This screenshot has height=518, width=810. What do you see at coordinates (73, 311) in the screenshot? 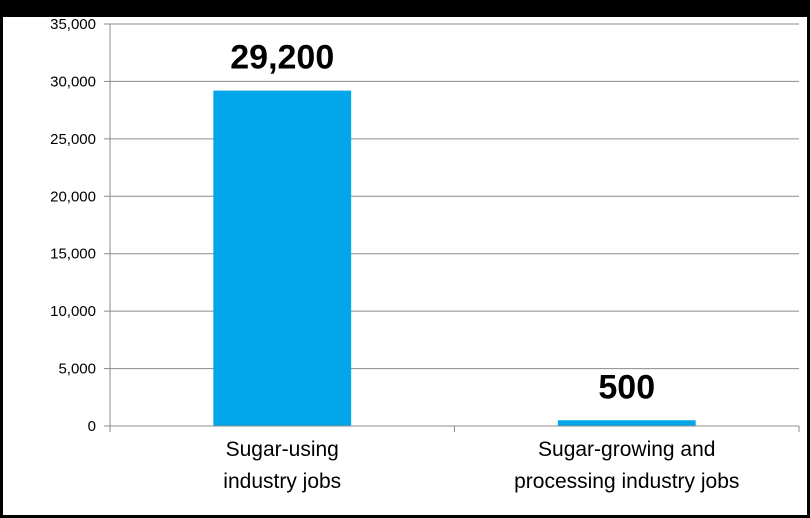
I see `y-tick-label: 10,000` at bounding box center [73, 311].